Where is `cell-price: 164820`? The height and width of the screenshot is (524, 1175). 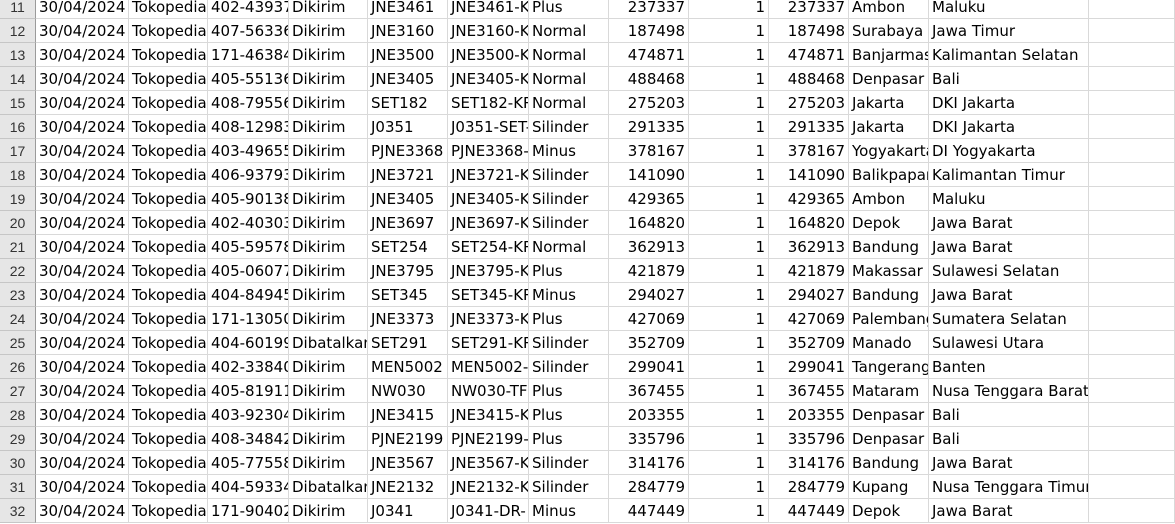
cell-price: 164820 is located at coordinates (649, 223).